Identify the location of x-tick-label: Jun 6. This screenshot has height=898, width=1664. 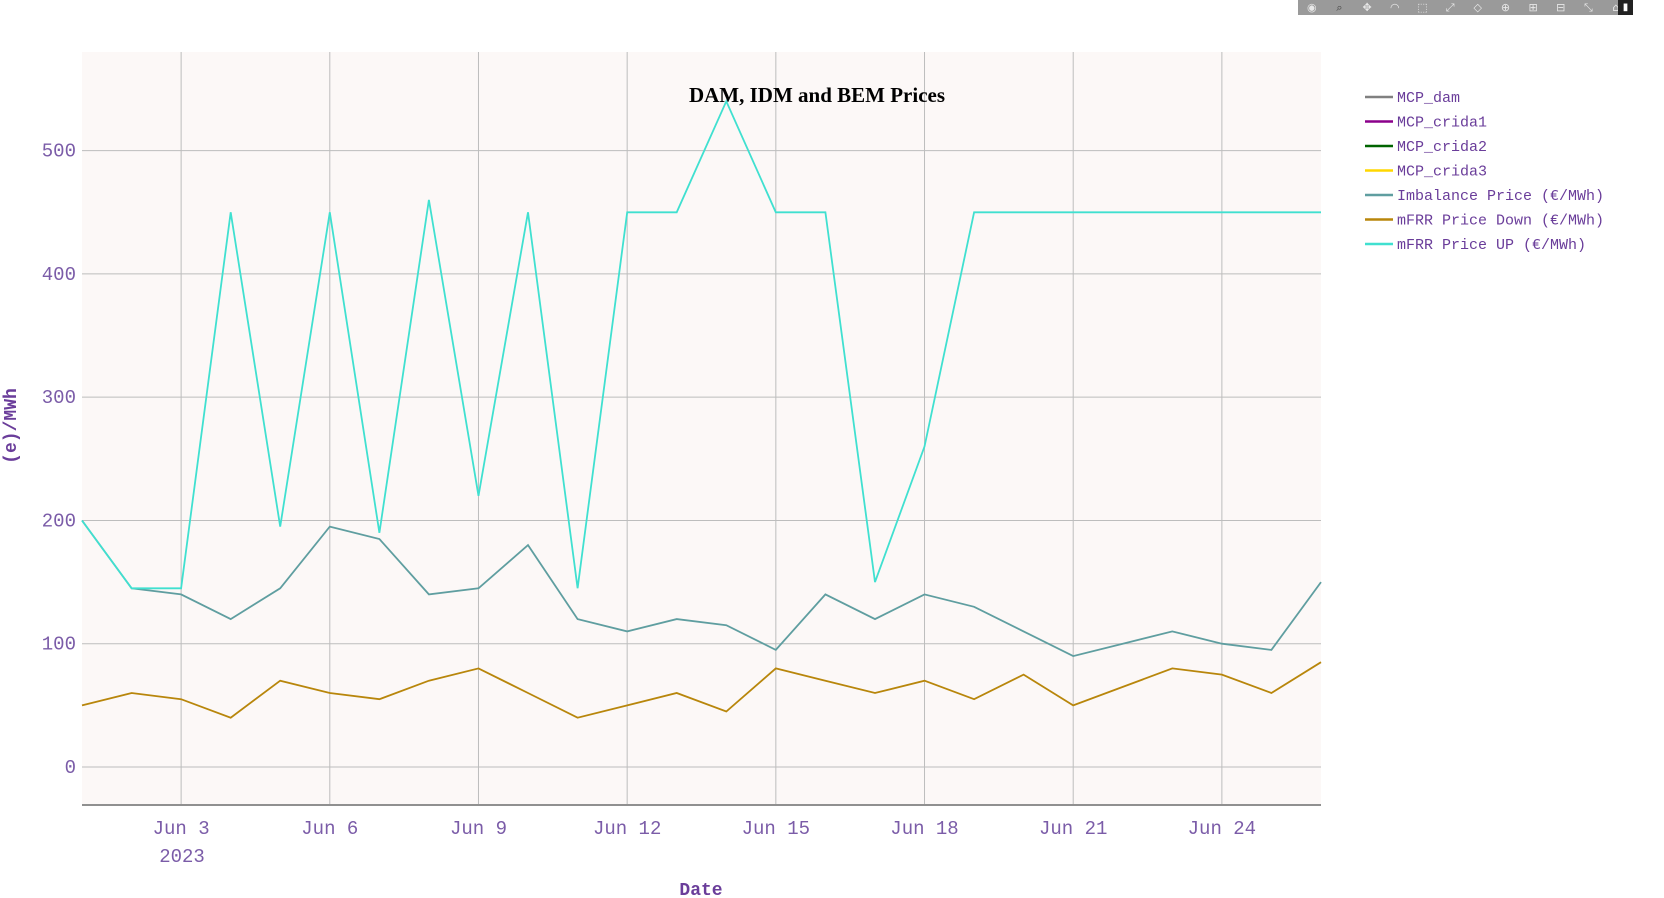
(329, 829).